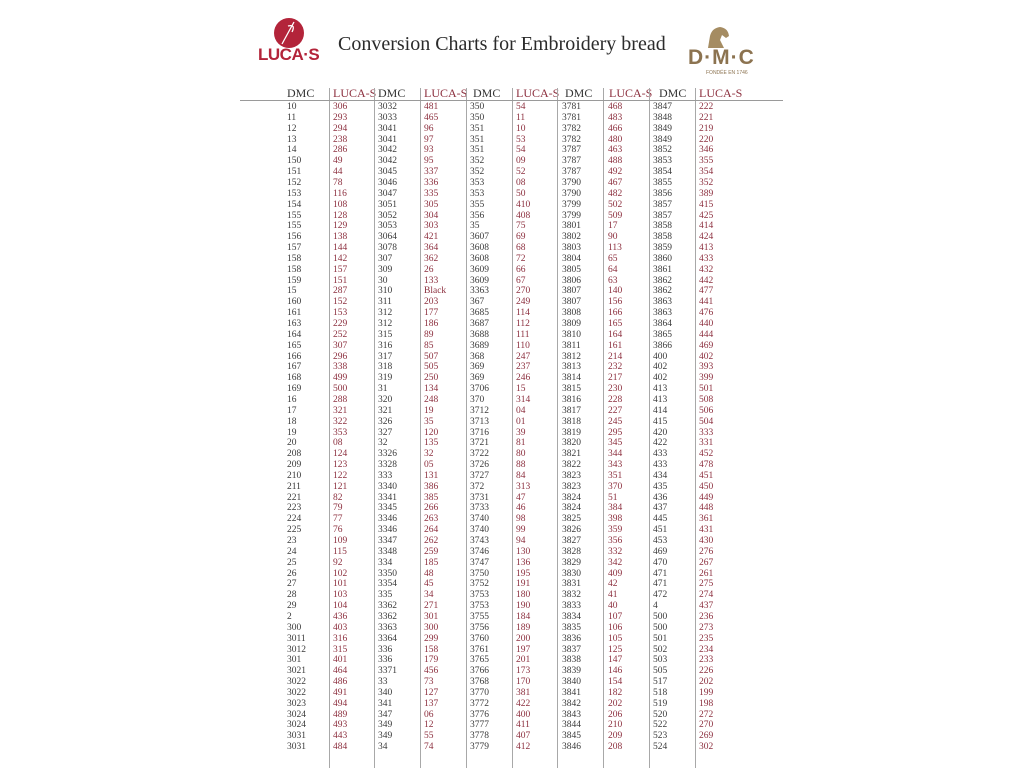 This screenshot has width=1024, height=768. I want to click on dmc-code-cell: 161, so click(294, 313).